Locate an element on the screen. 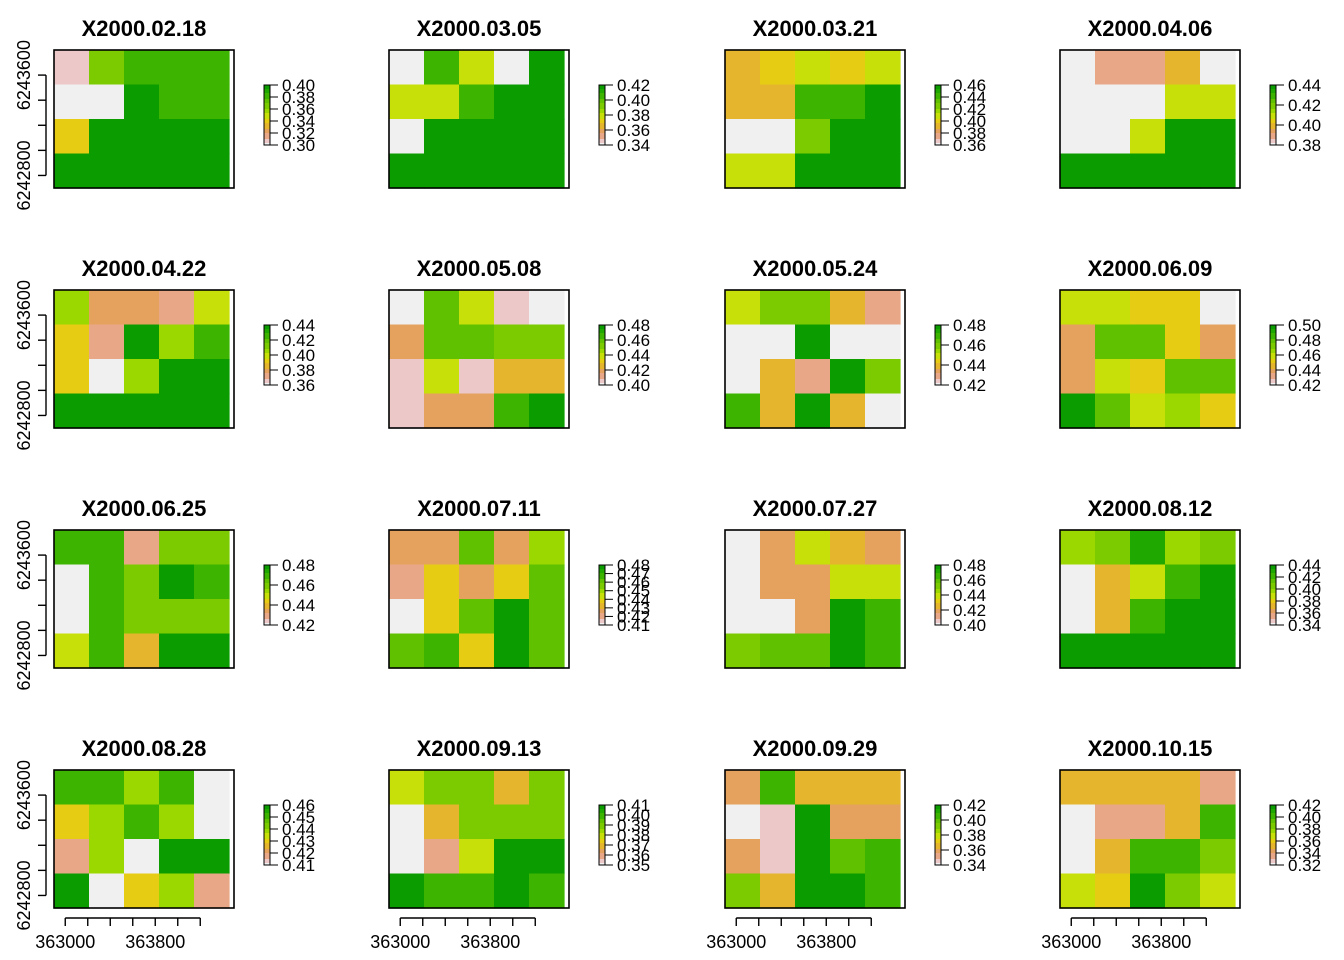 Image resolution: width=1344 pixels, height=960 pixels. legend-label: 0.45 is located at coordinates (298, 817).